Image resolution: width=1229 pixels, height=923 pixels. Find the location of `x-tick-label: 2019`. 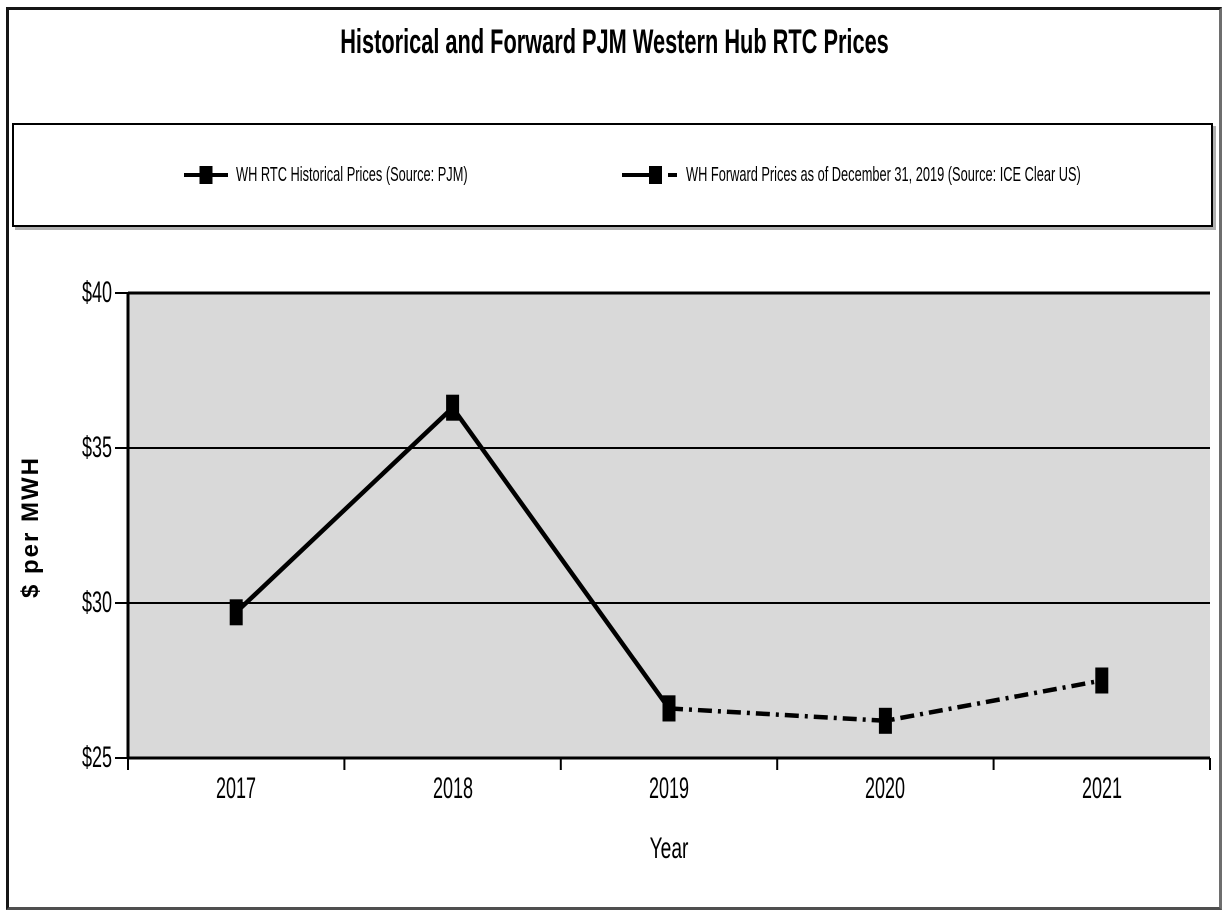

x-tick-label: 2019 is located at coordinates (669, 788).